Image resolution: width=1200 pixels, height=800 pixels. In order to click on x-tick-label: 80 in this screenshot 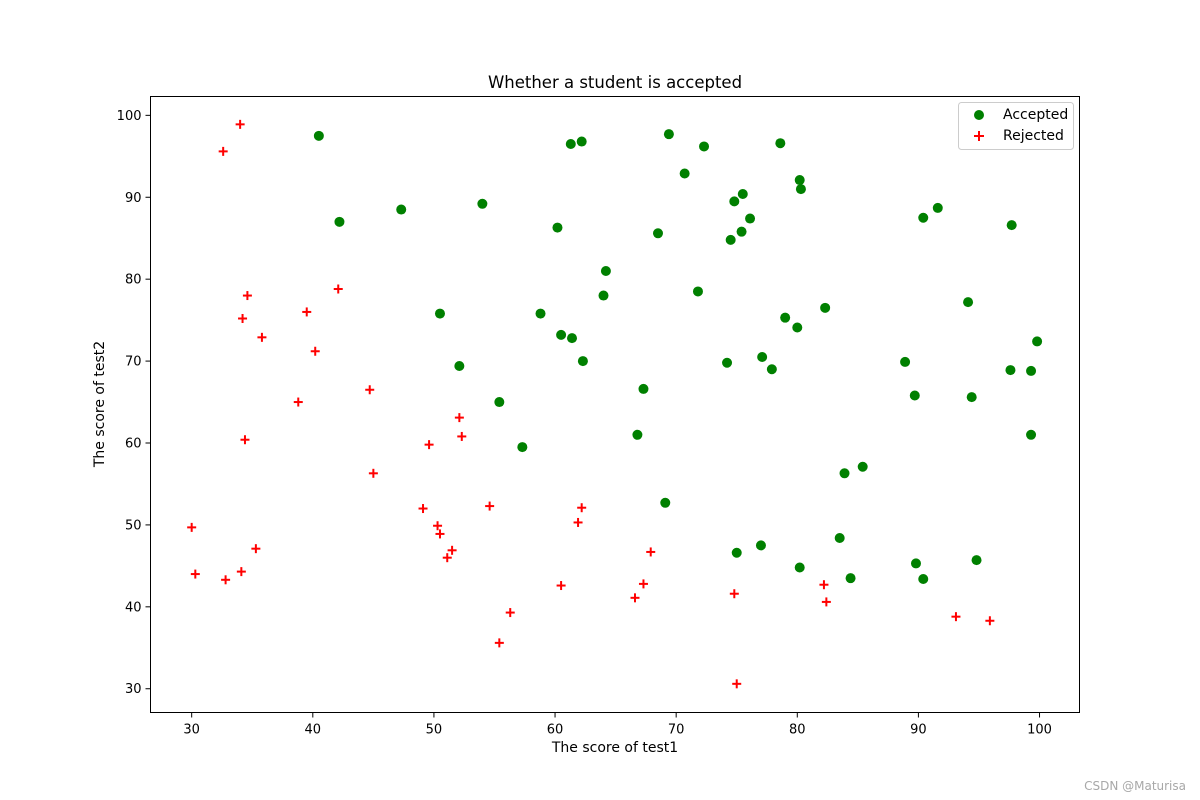, I will do `click(797, 730)`.